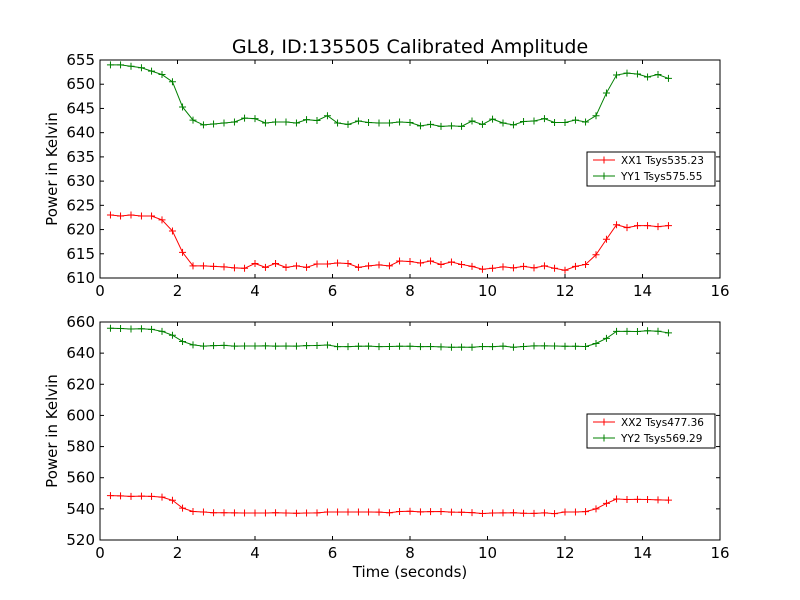 This screenshot has width=800, height=600. Describe the element at coordinates (80, 540) in the screenshot. I see `y-tick-label: 520` at that location.